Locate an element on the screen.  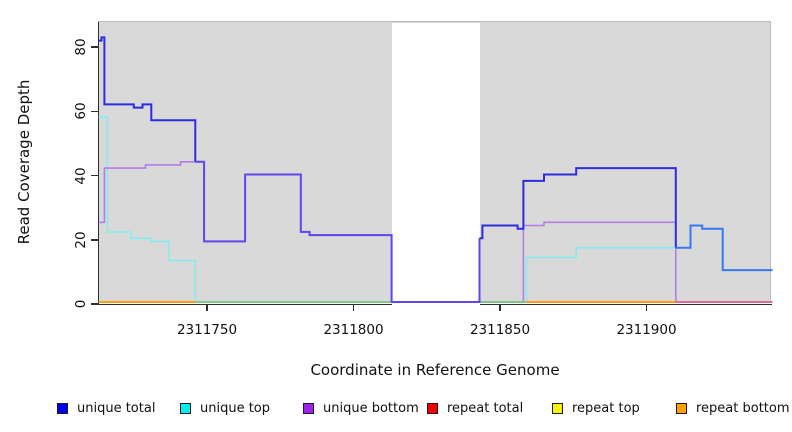
x-axis-title: Coordinate in Reference Genome is located at coordinates (435, 370).